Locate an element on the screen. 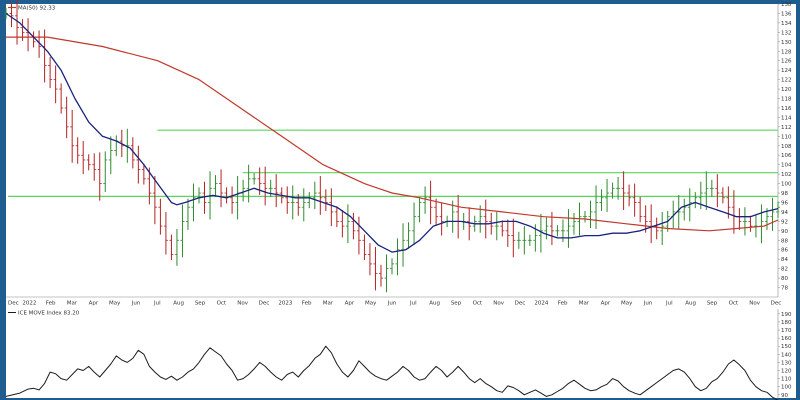 Image resolution: width=800 pixels, height=400 pixels. x-tick-label: 2023 is located at coordinates (285, 304).